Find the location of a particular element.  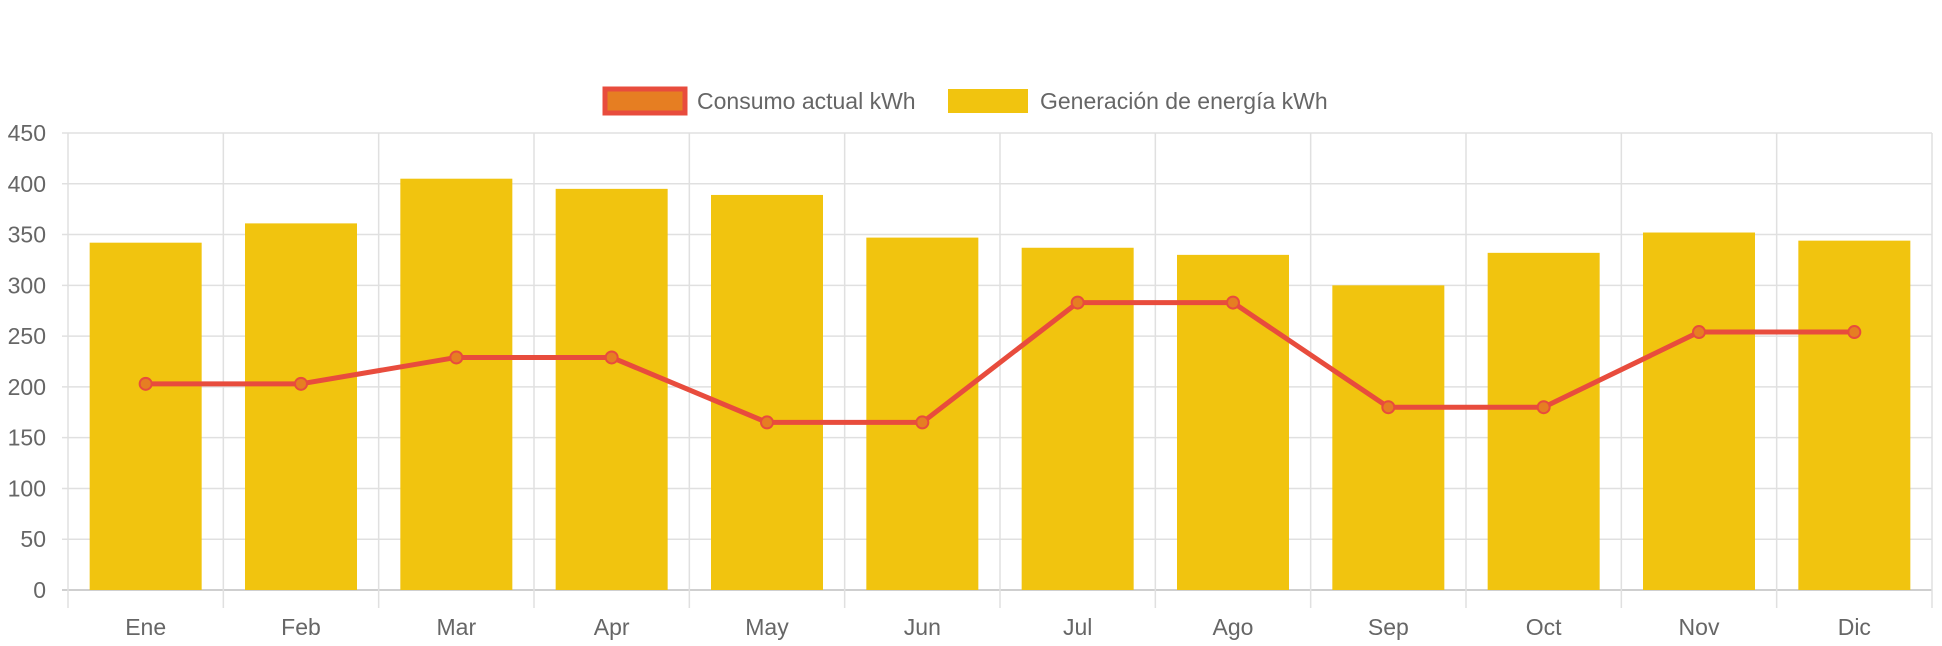

x-tick-label: Mar is located at coordinates (457, 627).